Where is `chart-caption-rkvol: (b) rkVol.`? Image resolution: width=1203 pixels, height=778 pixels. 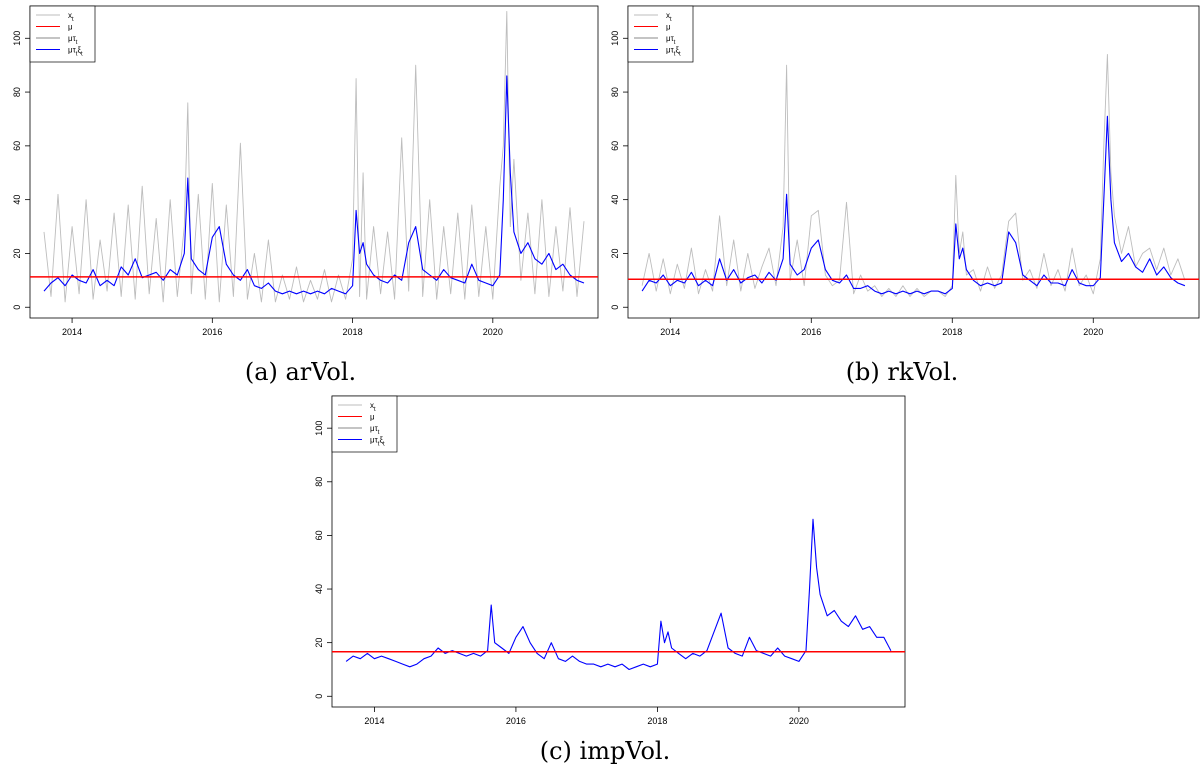 chart-caption-rkvol: (b) rkVol. is located at coordinates (902, 372).